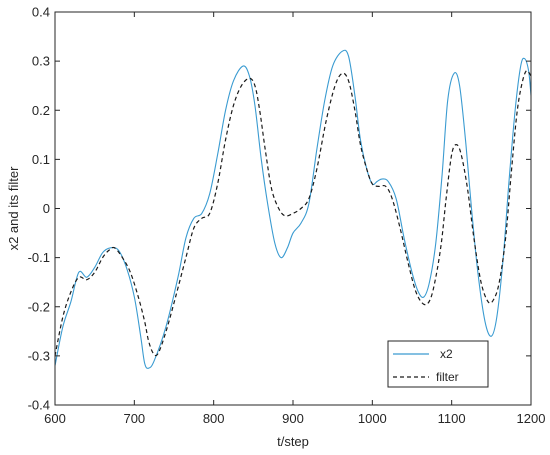  I want to click on legend: x2 filter, so click(438, 364).